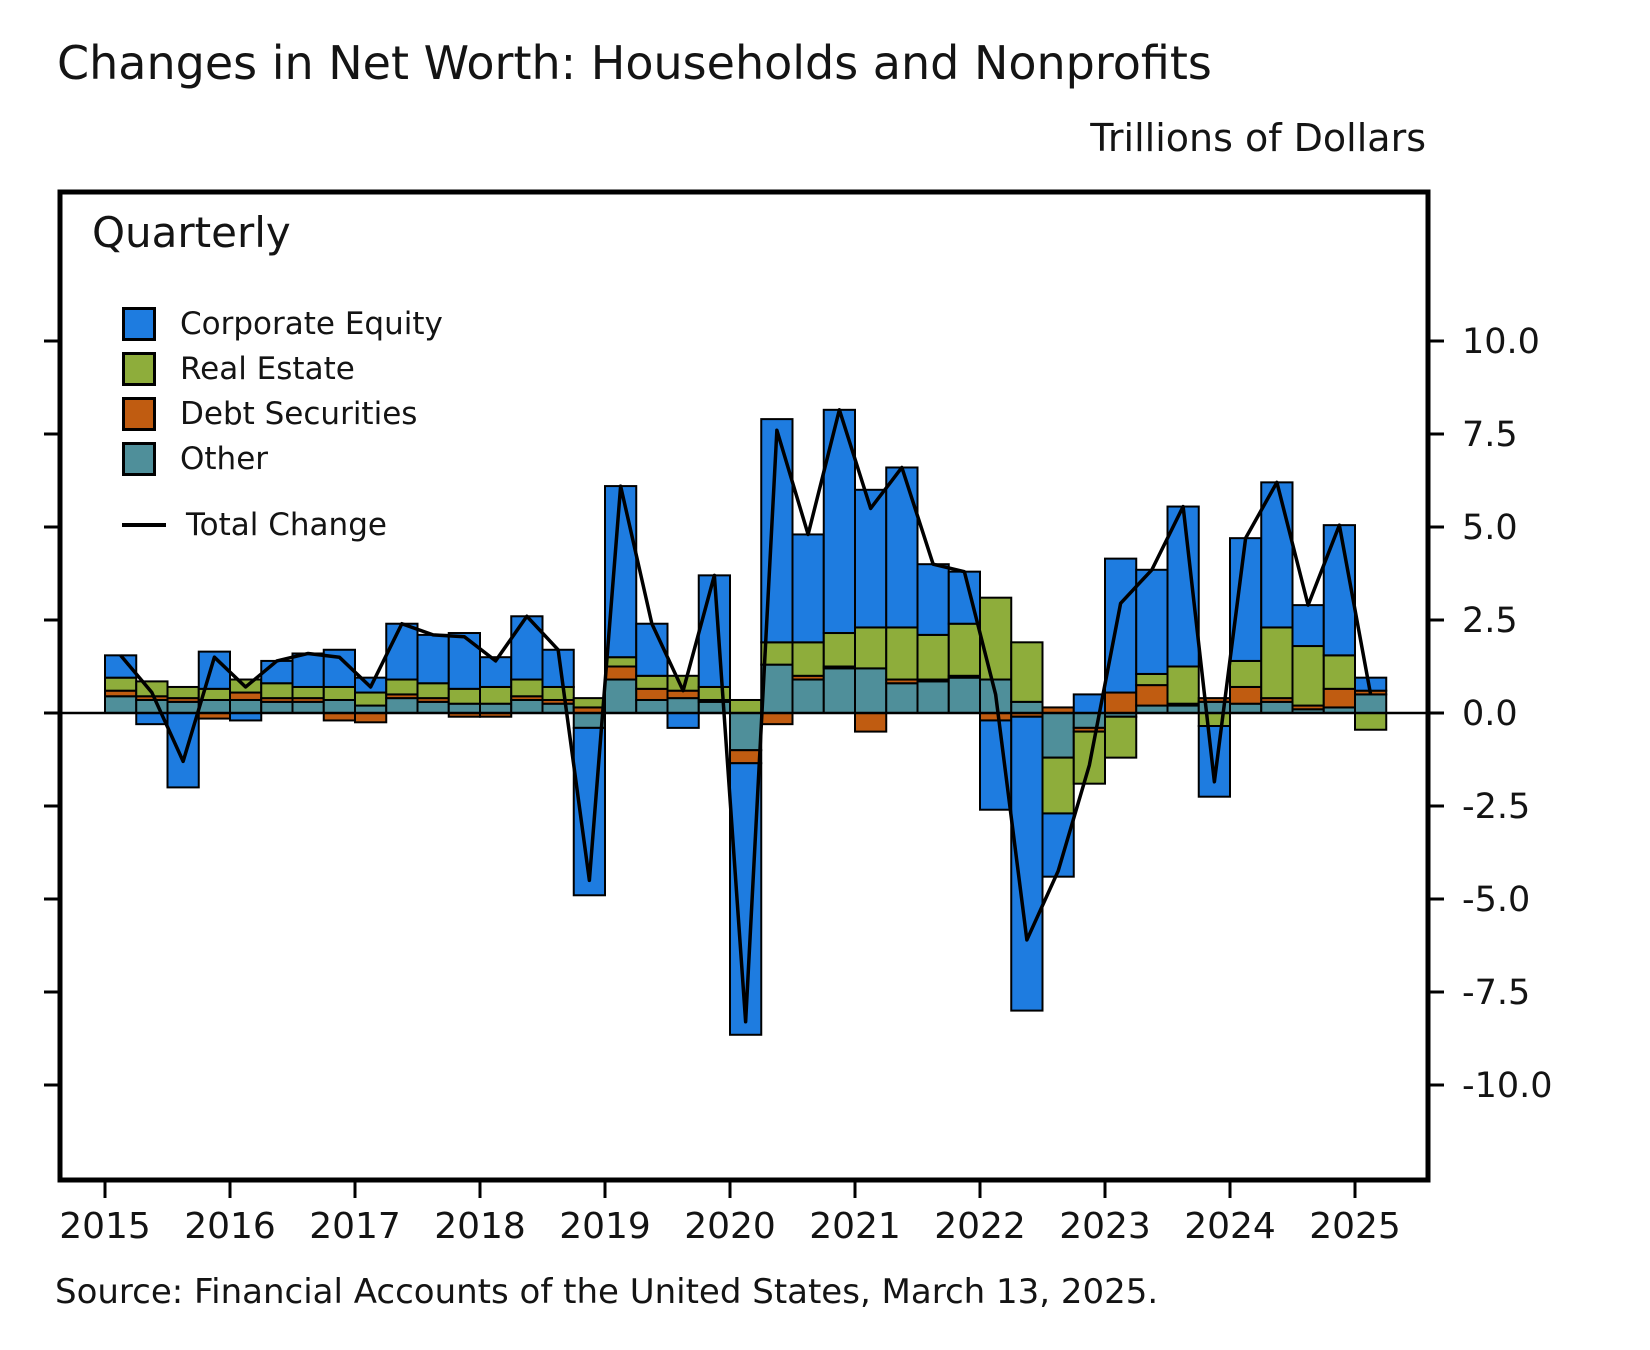  Describe the element at coordinates (139, 324) in the screenshot. I see `corporate-equity-swatch-icon` at that location.